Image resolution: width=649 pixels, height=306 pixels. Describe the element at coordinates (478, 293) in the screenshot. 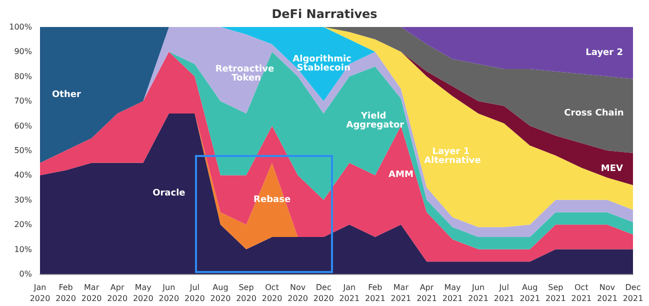

I see `x-tick-label: Jun 2021` at that location.